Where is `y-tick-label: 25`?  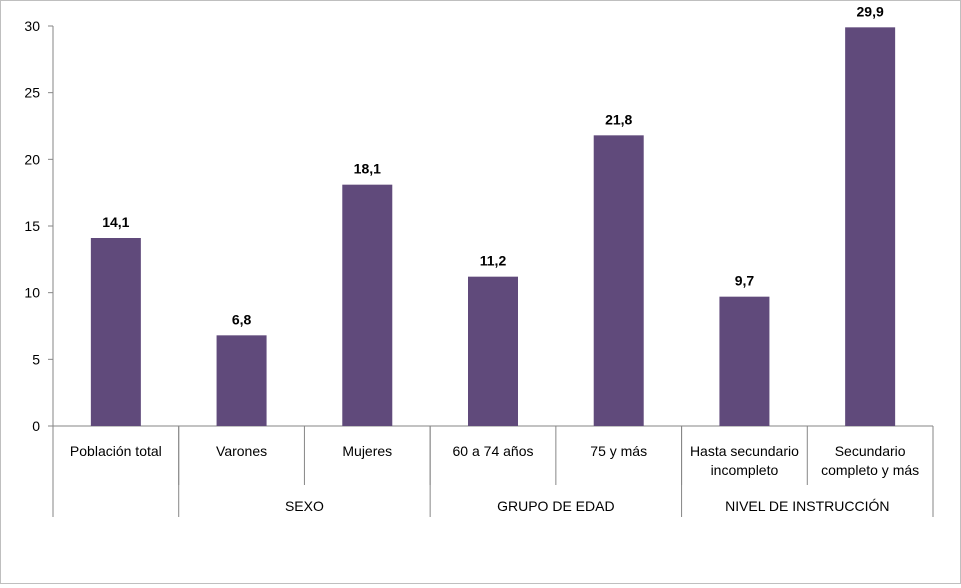
y-tick-label: 25 is located at coordinates (32, 93).